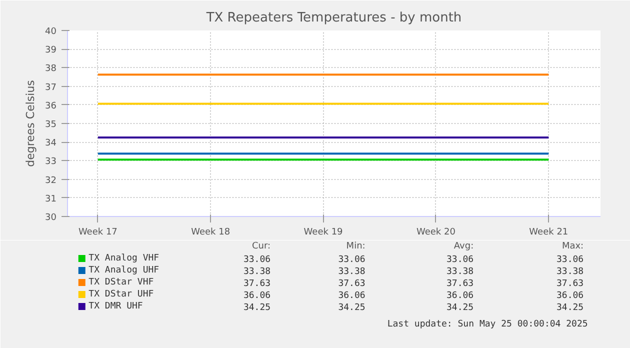  What do you see at coordinates (50, 162) in the screenshot?
I see `y-tick-label: 33` at bounding box center [50, 162].